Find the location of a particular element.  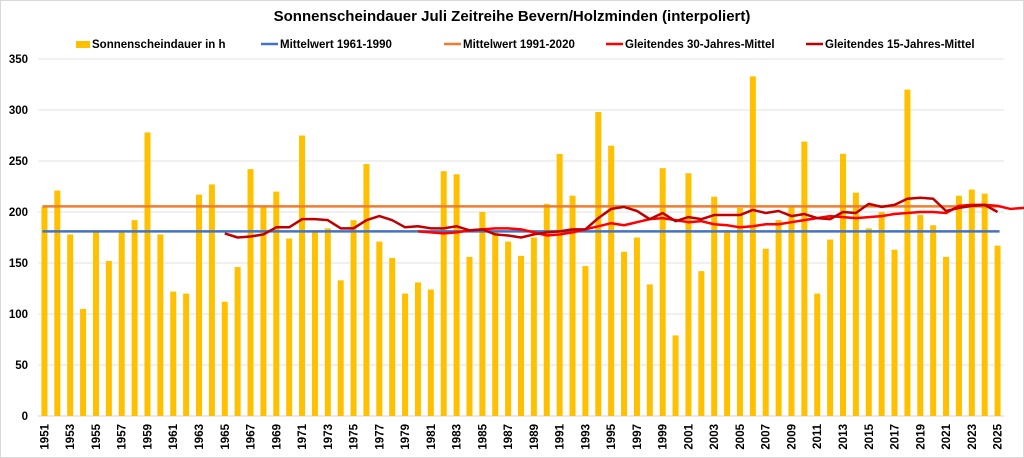

x-tick-label: 2007 is located at coordinates (767, 437).